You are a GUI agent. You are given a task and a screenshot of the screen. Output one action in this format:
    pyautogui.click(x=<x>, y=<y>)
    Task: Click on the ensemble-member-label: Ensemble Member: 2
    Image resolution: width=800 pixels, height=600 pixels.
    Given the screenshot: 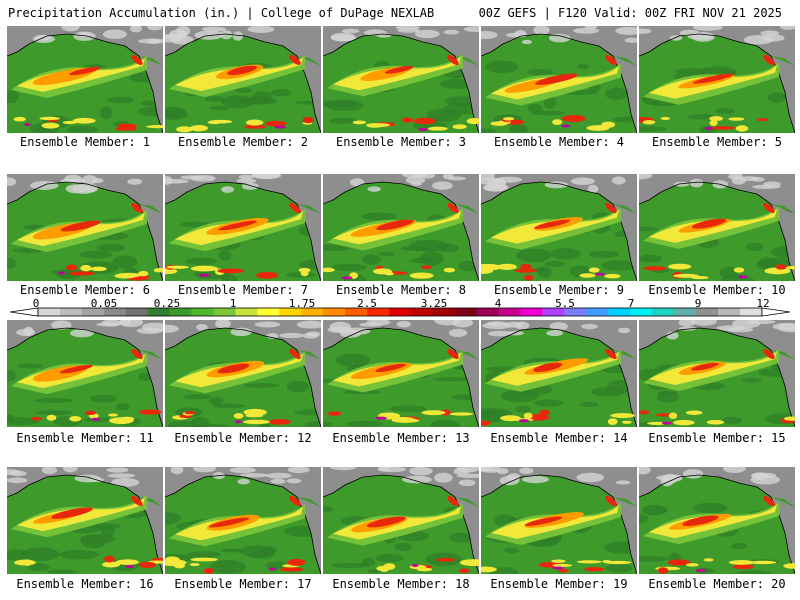 What is the action you would take?
    pyautogui.click(x=243, y=142)
    